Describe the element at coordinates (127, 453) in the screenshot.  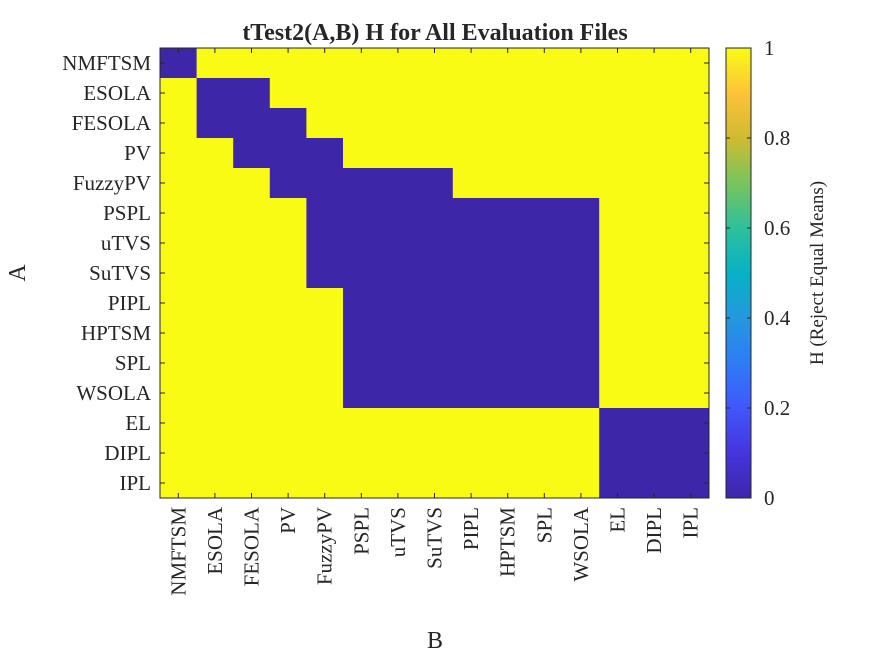
I see `y-tick-label: DIPL` at that location.